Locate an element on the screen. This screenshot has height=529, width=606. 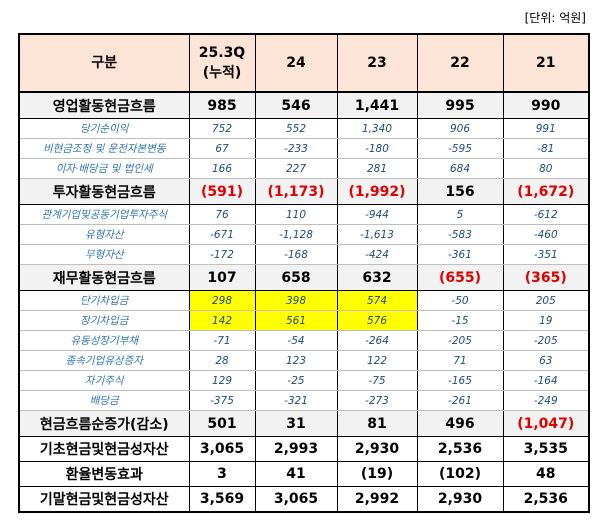
value-cell: (1,992) is located at coordinates (377, 191).